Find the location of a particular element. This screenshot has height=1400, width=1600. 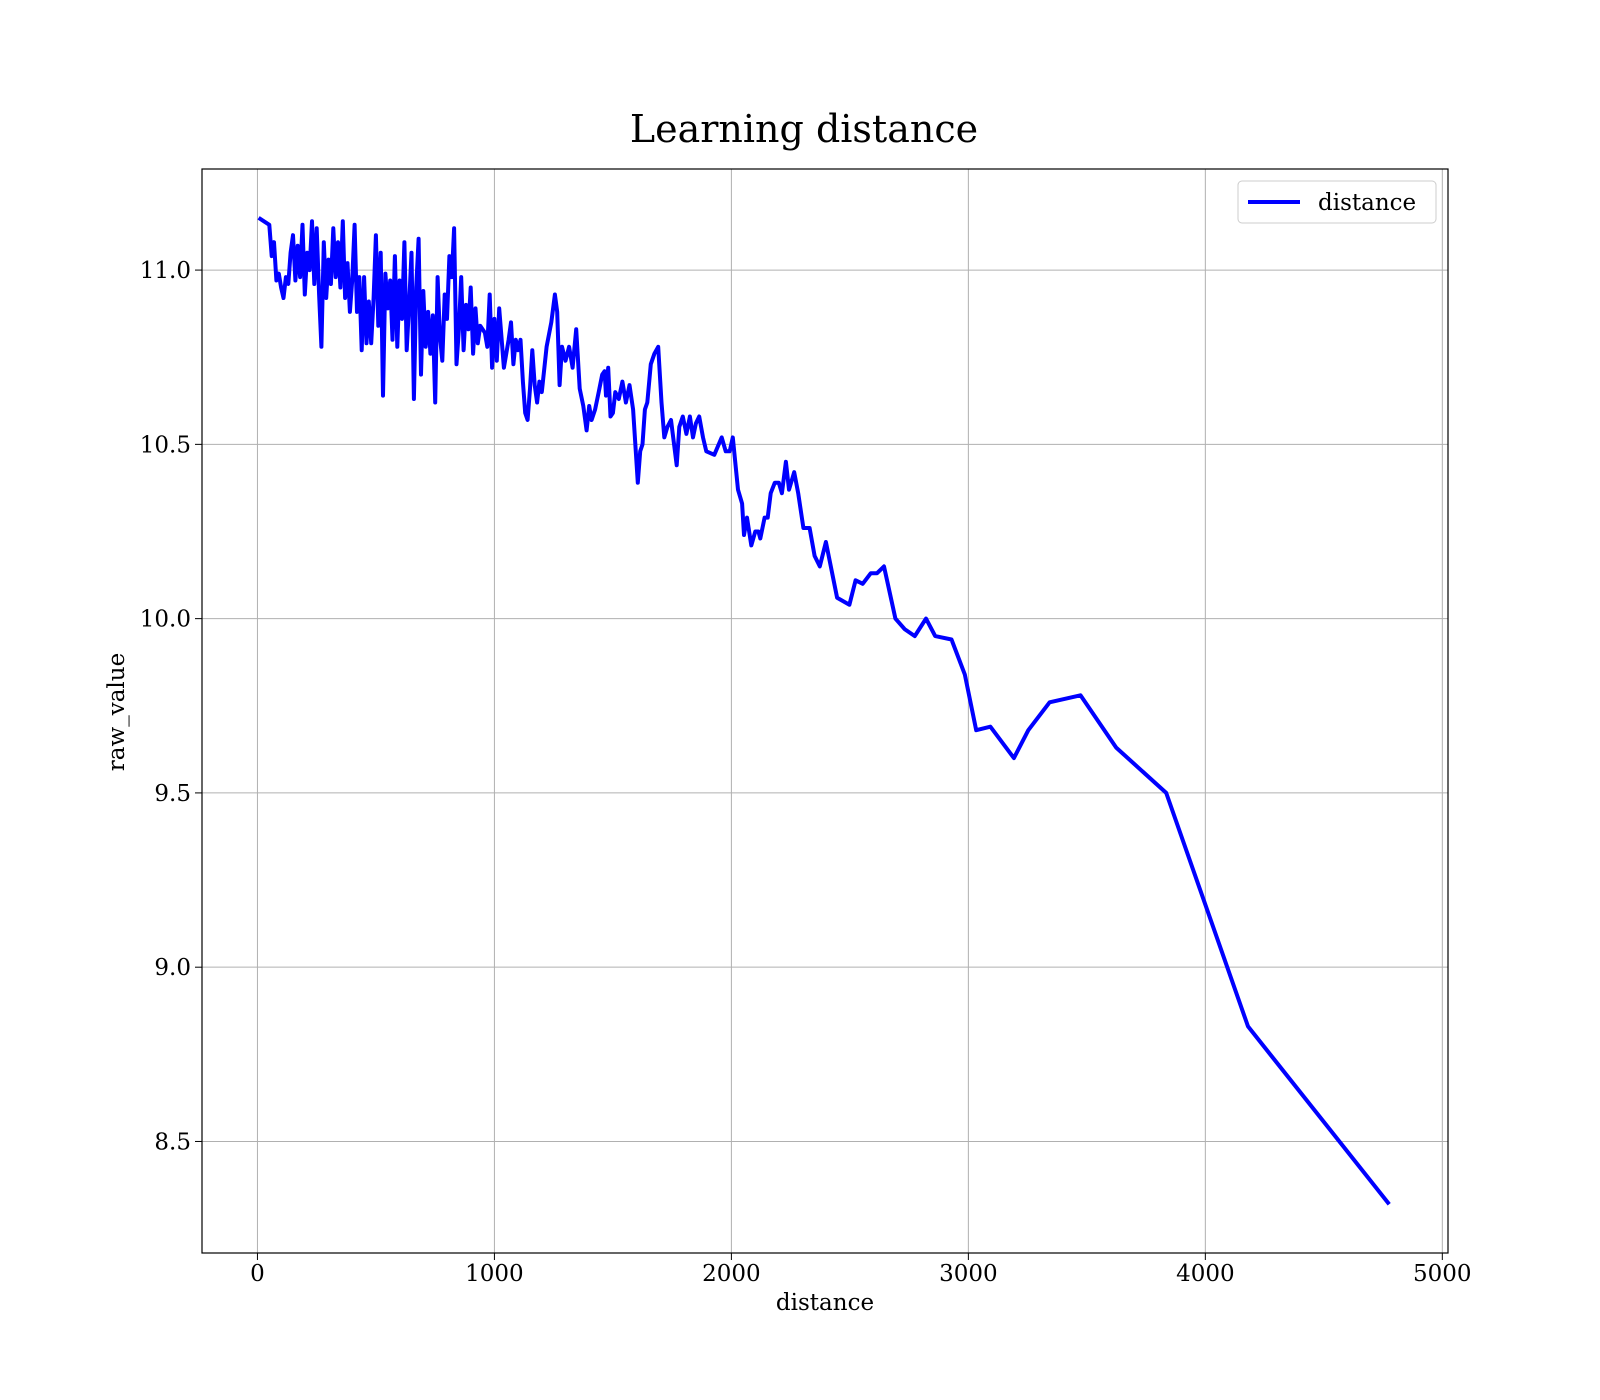

legend: distance is located at coordinates (1337, 202).